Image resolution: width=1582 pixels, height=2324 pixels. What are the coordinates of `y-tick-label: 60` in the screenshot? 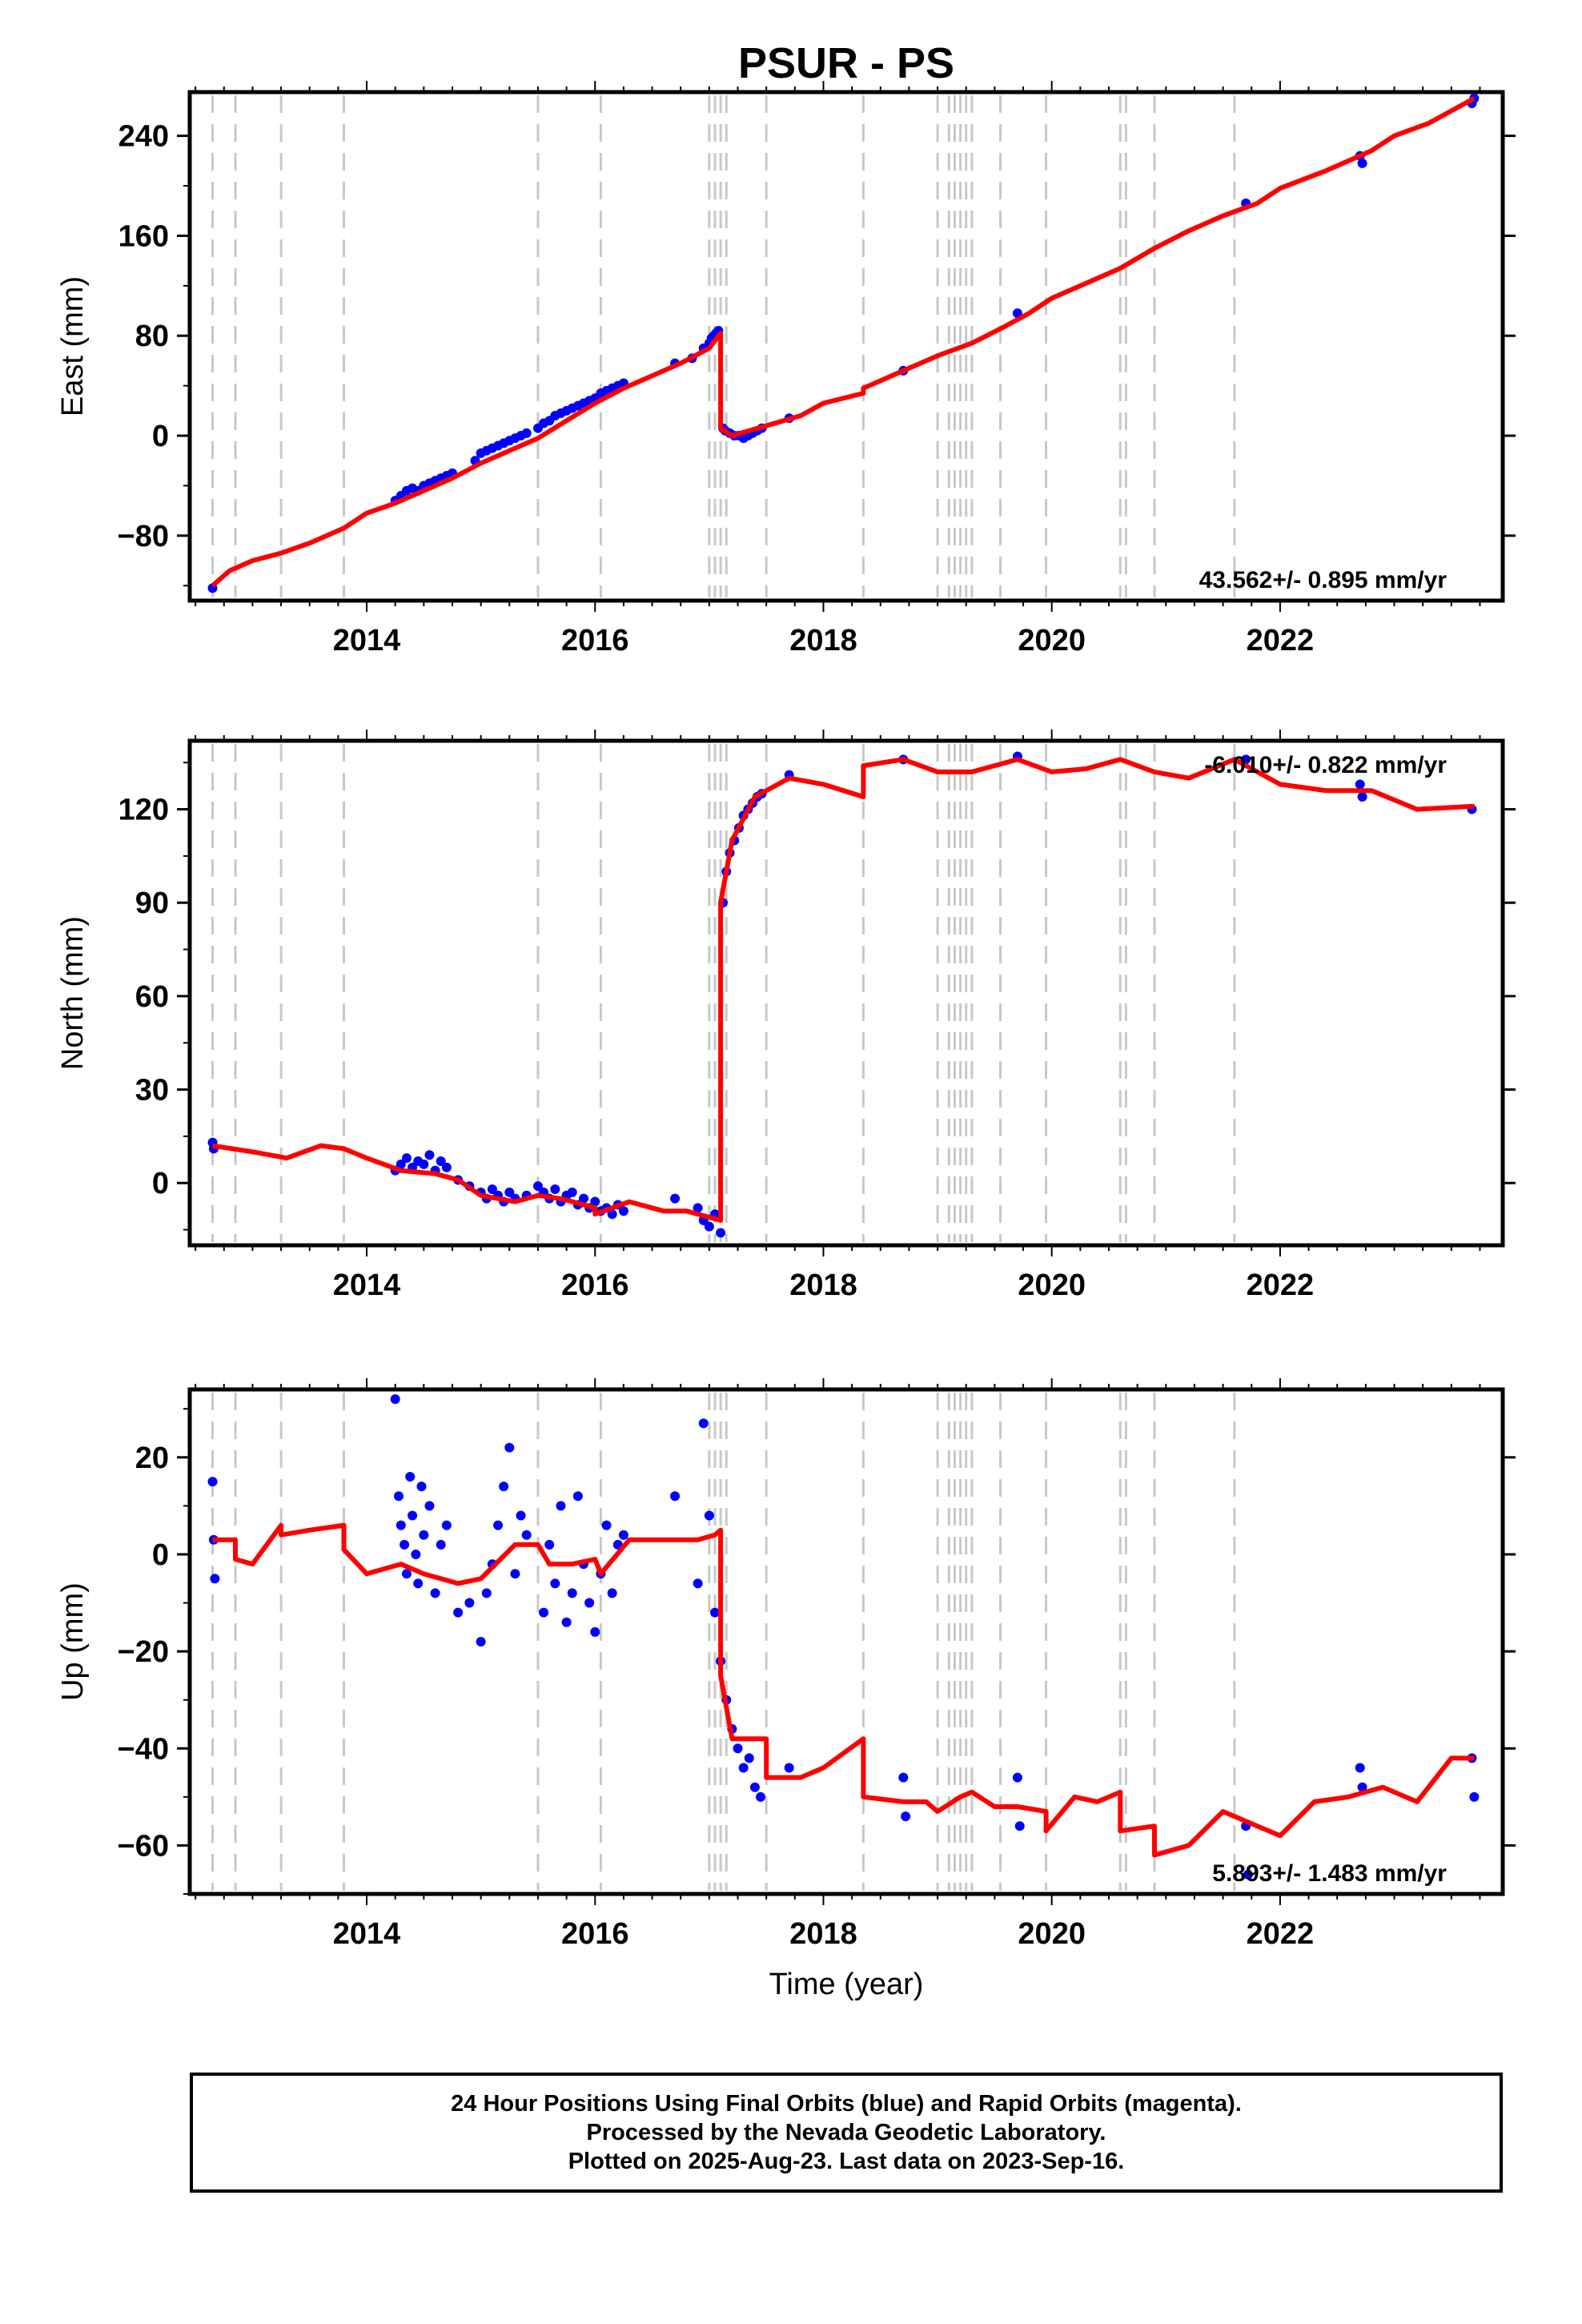 It's located at (152, 997).